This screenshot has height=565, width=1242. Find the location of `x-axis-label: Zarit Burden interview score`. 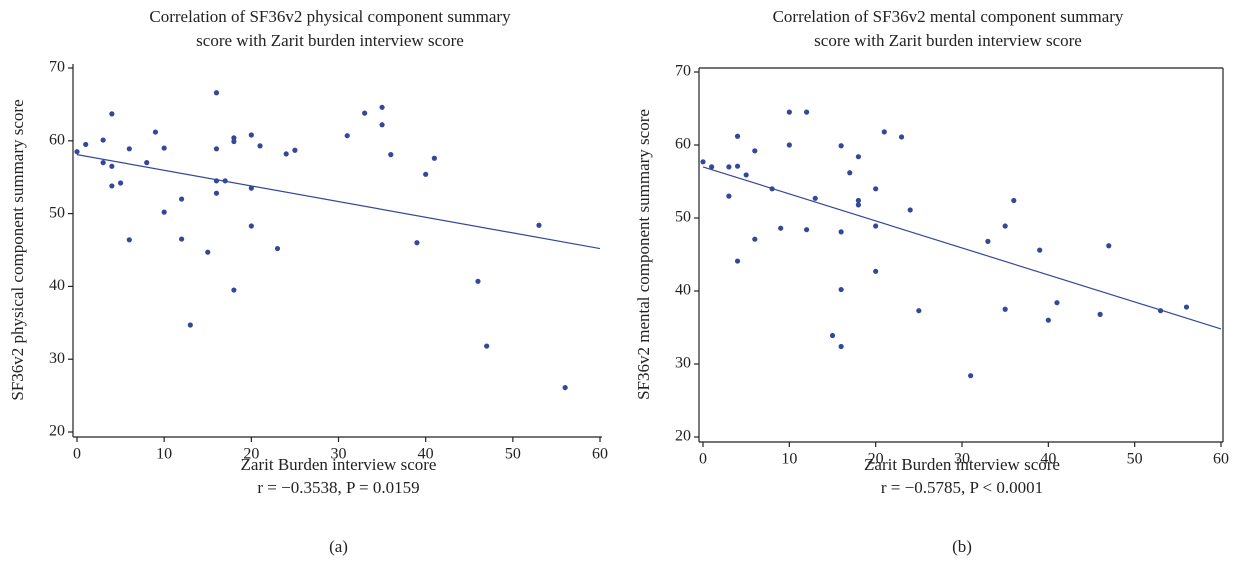

x-axis-label: Zarit Burden interview score is located at coordinates (339, 464).